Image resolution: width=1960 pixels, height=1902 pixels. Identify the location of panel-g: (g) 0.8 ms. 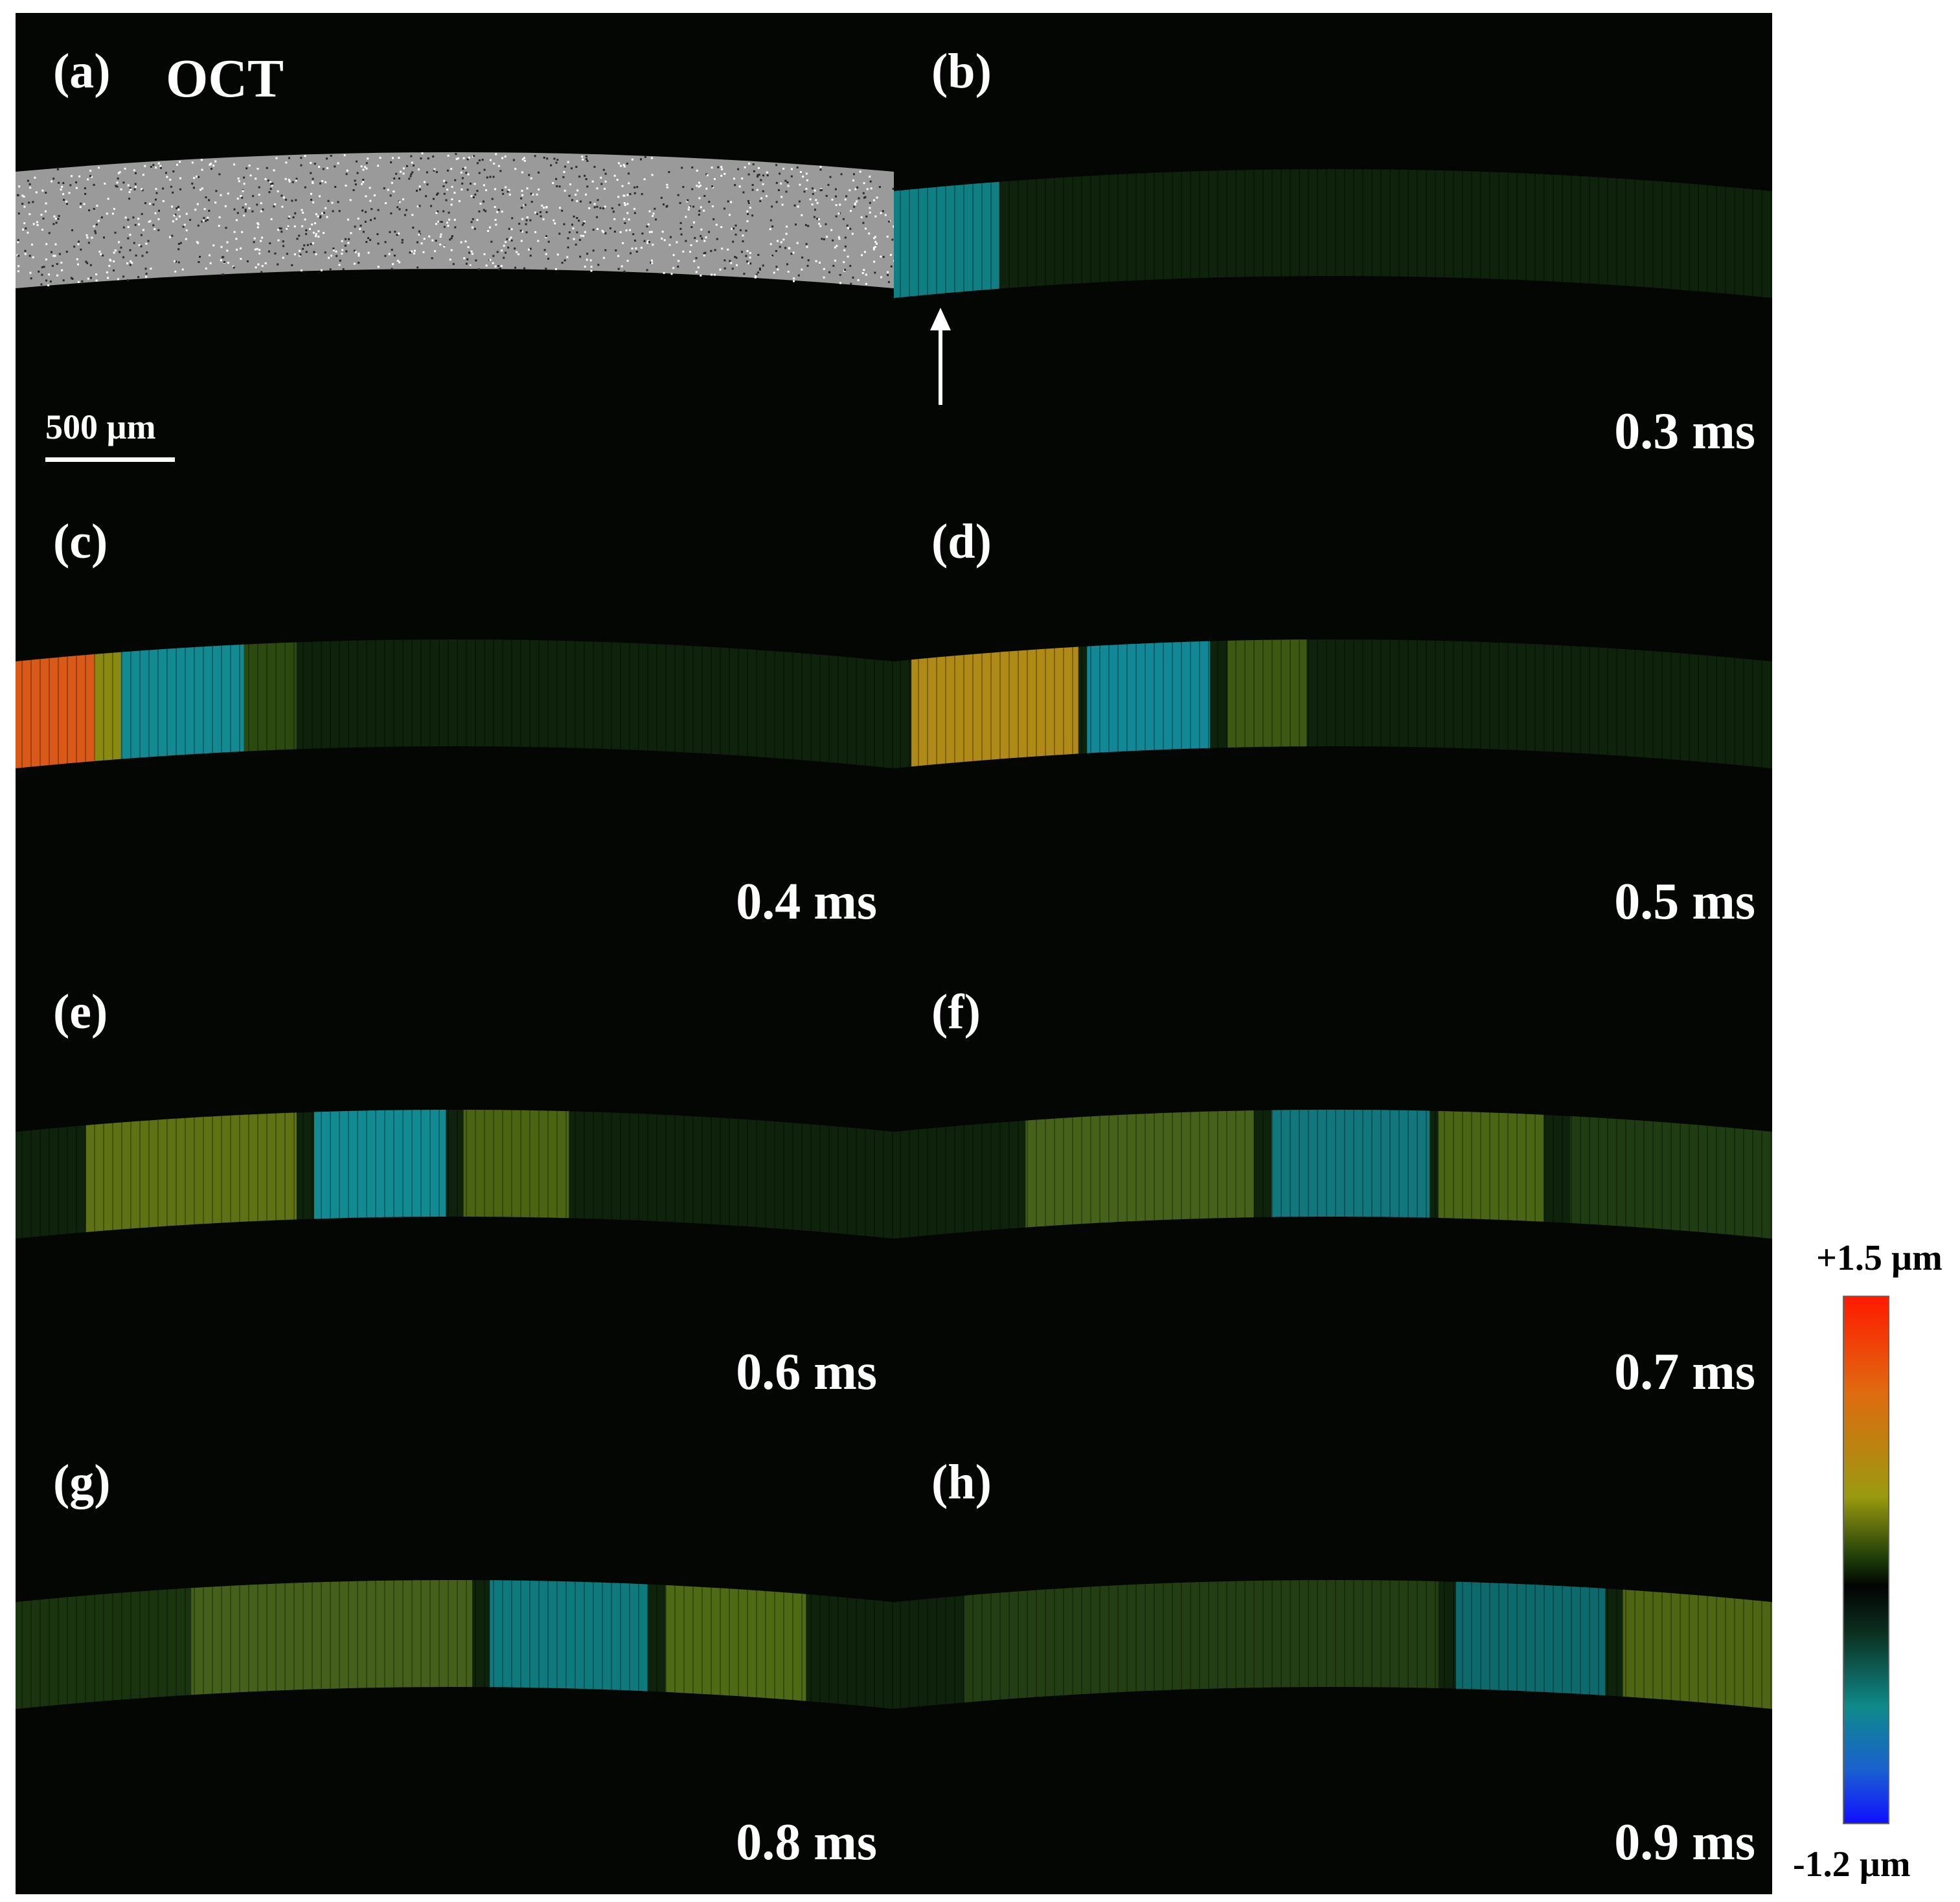
(455, 1659).